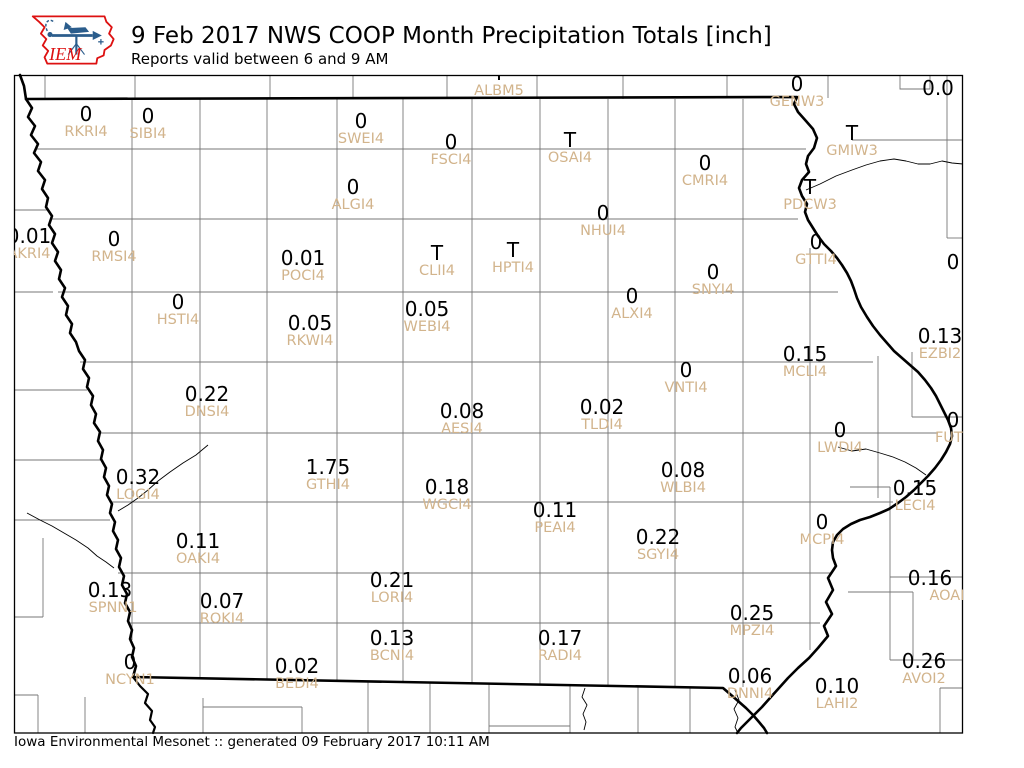  Describe the element at coordinates (560, 638) in the screenshot. I see `station-value-RADI4: 0.17` at that location.